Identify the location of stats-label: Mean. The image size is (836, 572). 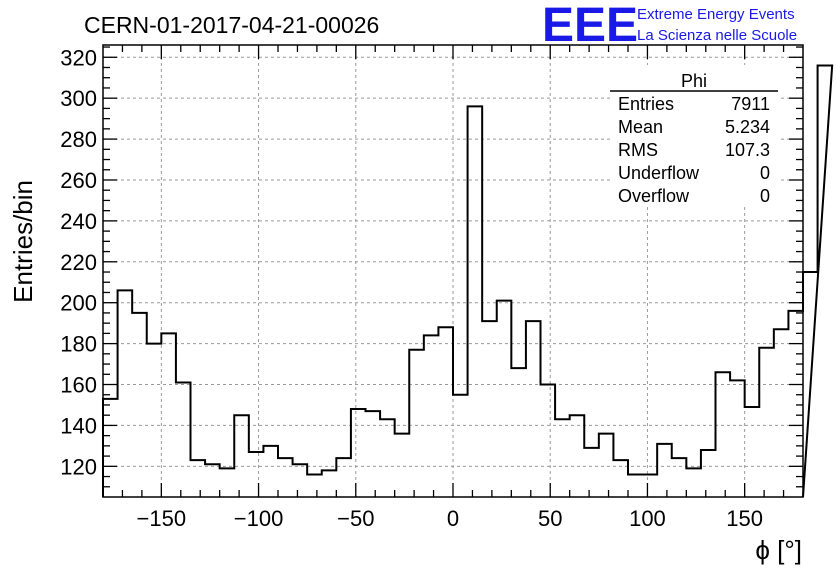
(640, 127).